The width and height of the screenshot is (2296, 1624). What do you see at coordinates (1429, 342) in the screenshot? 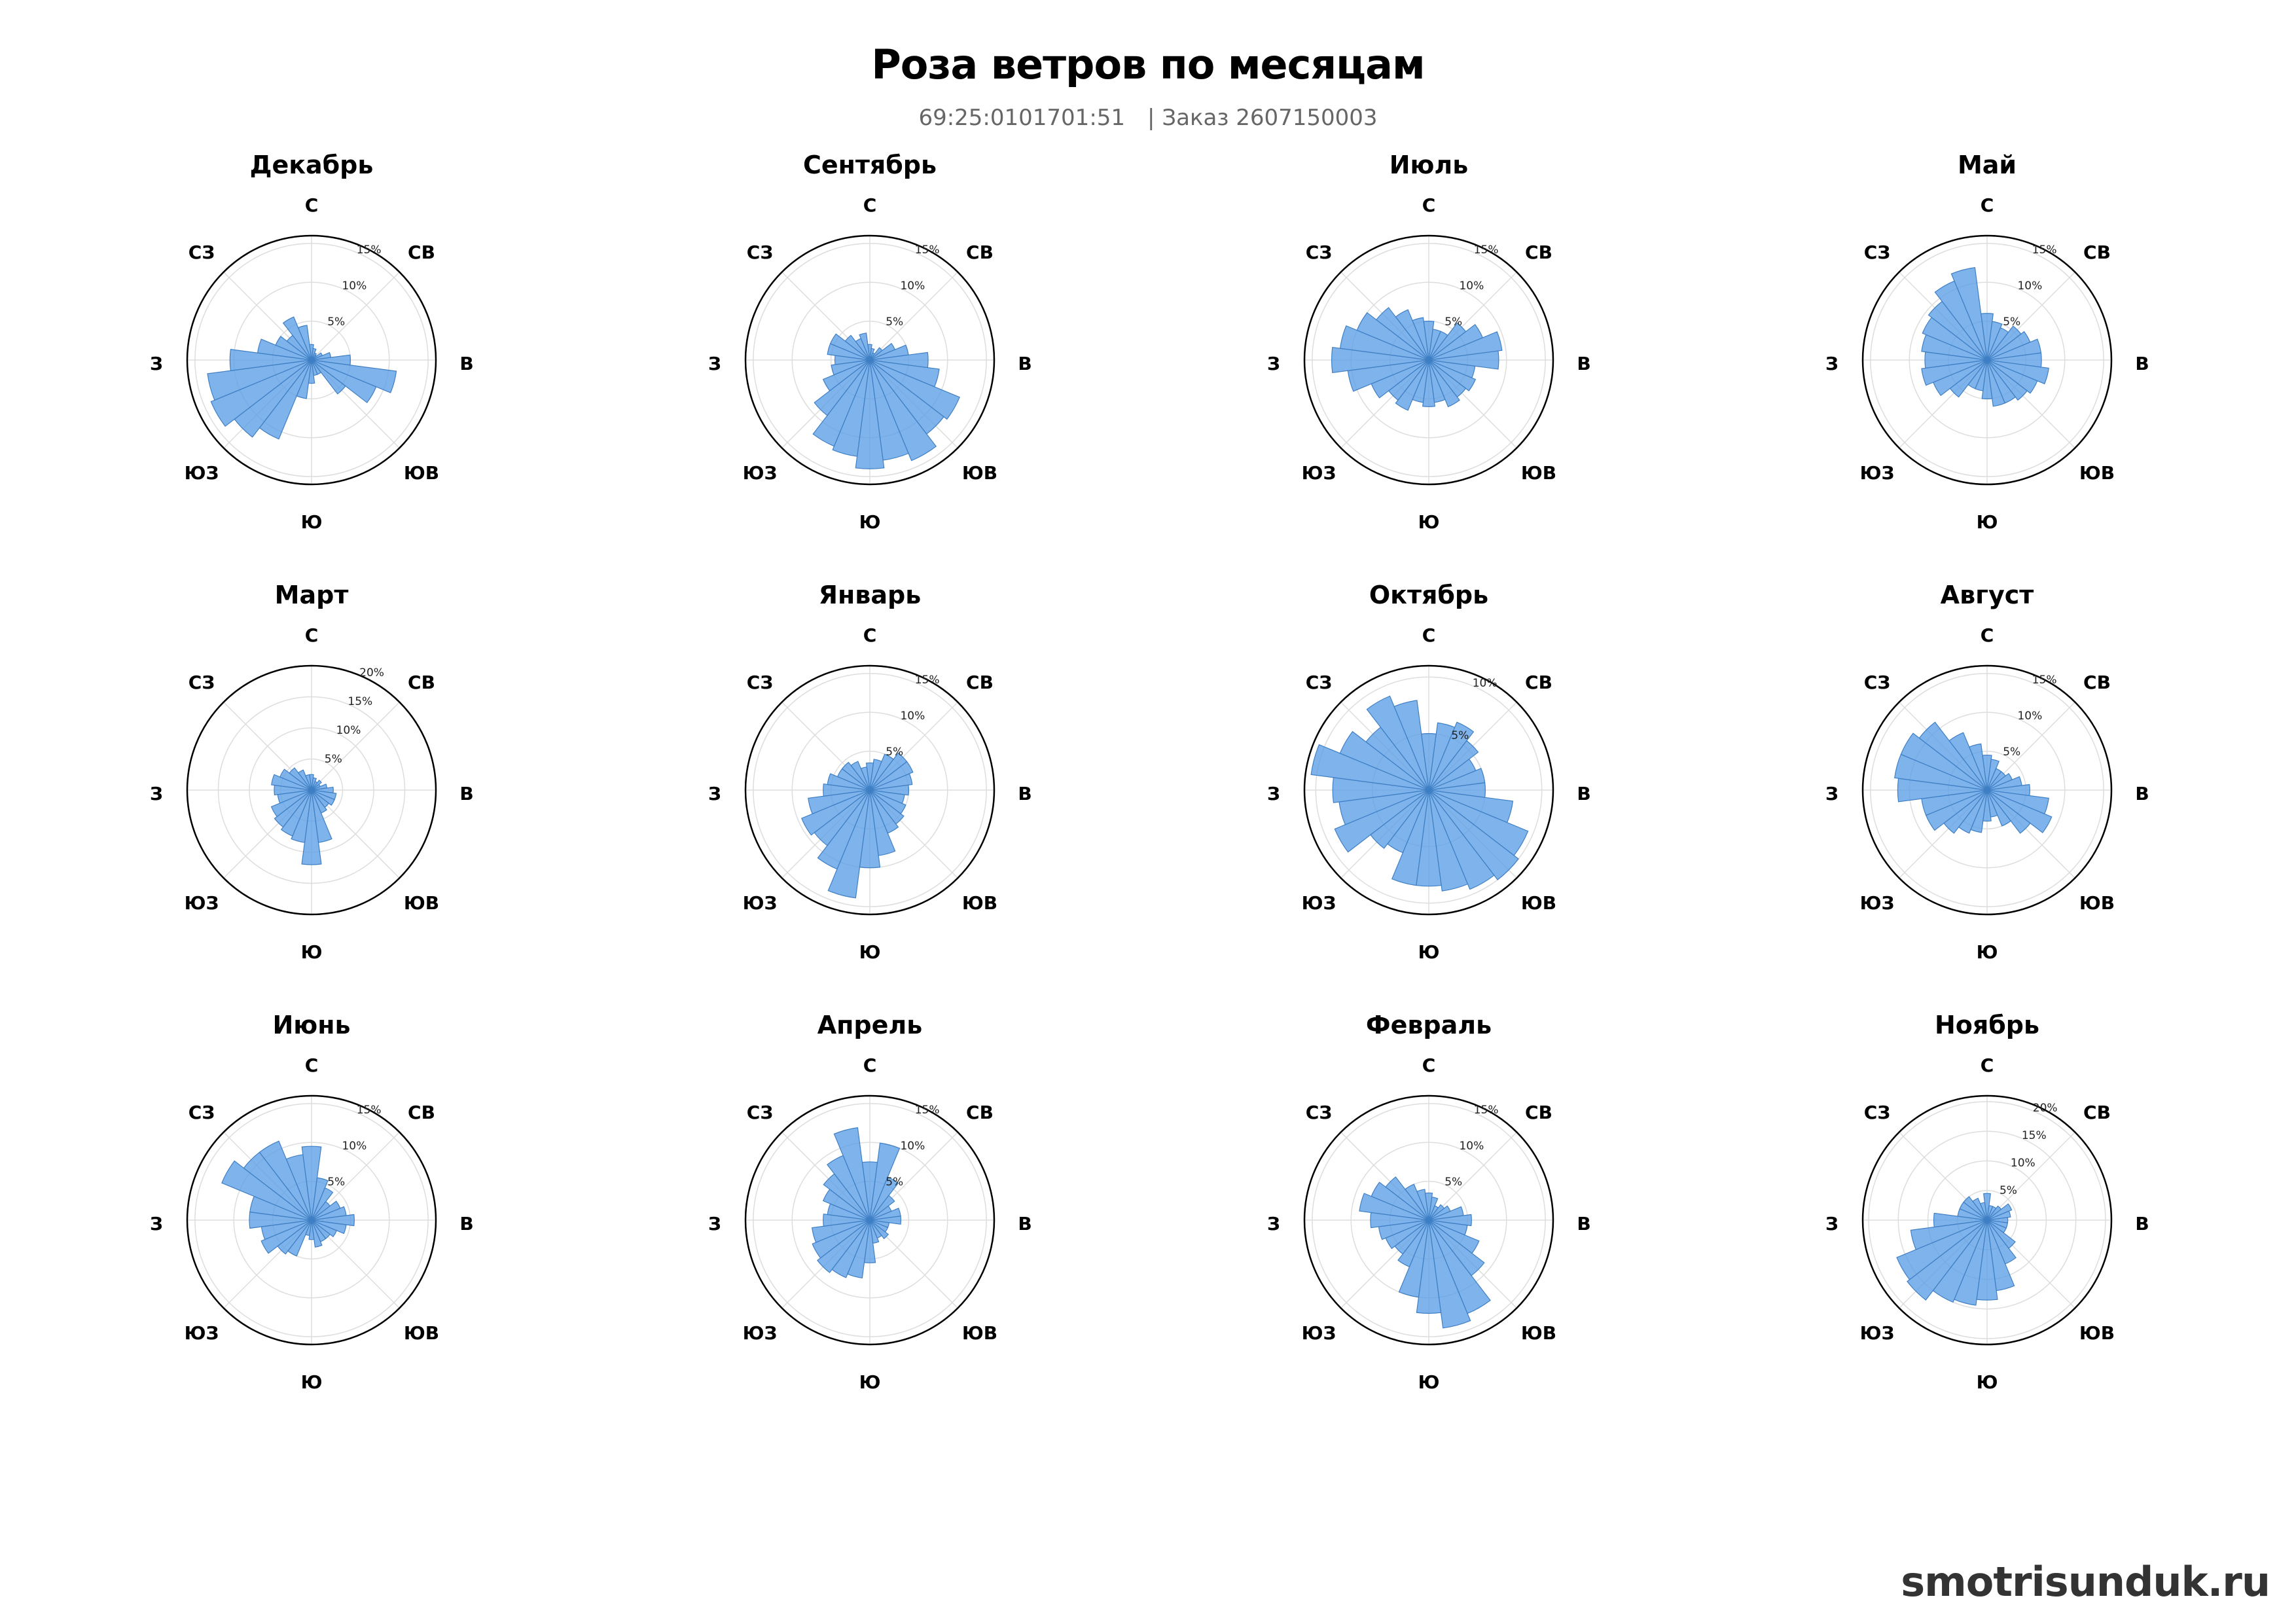
I see `wind-rose-6: Июль 5% 10% 15% С СВ В ЮВ Ю ЮЗ З СЗ` at bounding box center [1429, 342].